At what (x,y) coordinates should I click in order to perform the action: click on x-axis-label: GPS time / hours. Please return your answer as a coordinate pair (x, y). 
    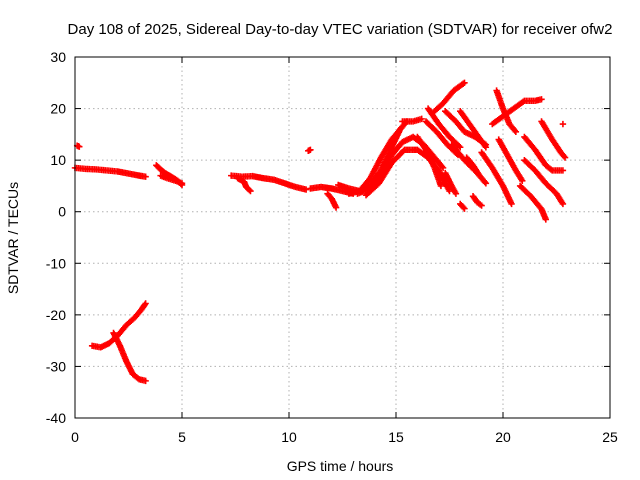
    Looking at the image, I should click on (340, 466).